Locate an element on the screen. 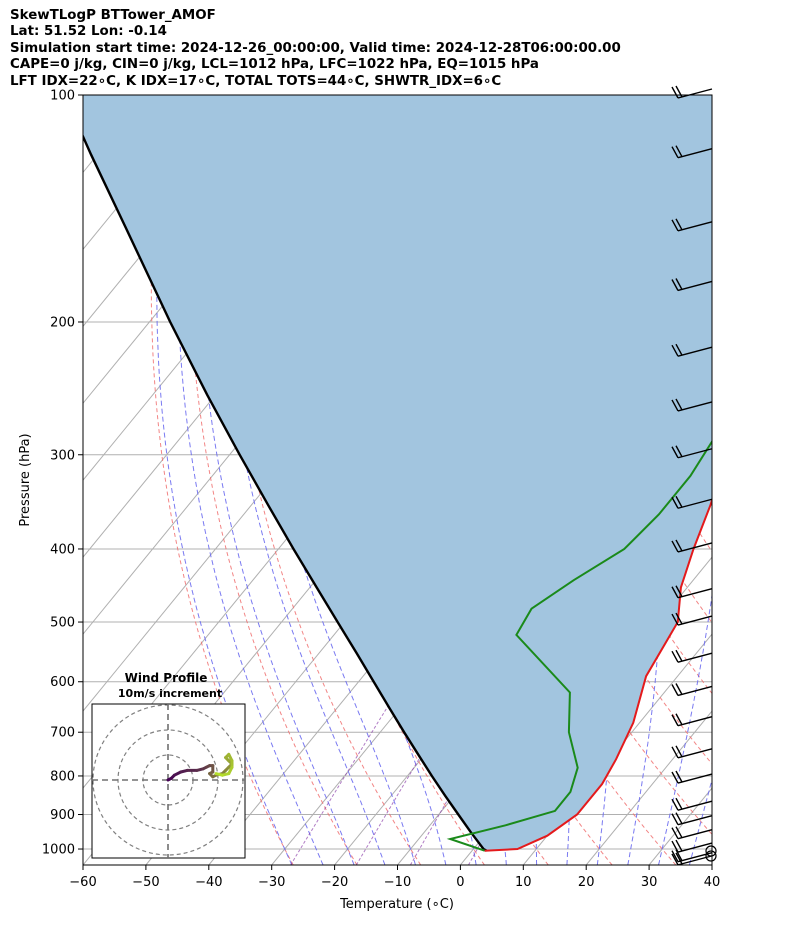  y-tick-label: 300 is located at coordinates (62, 455).